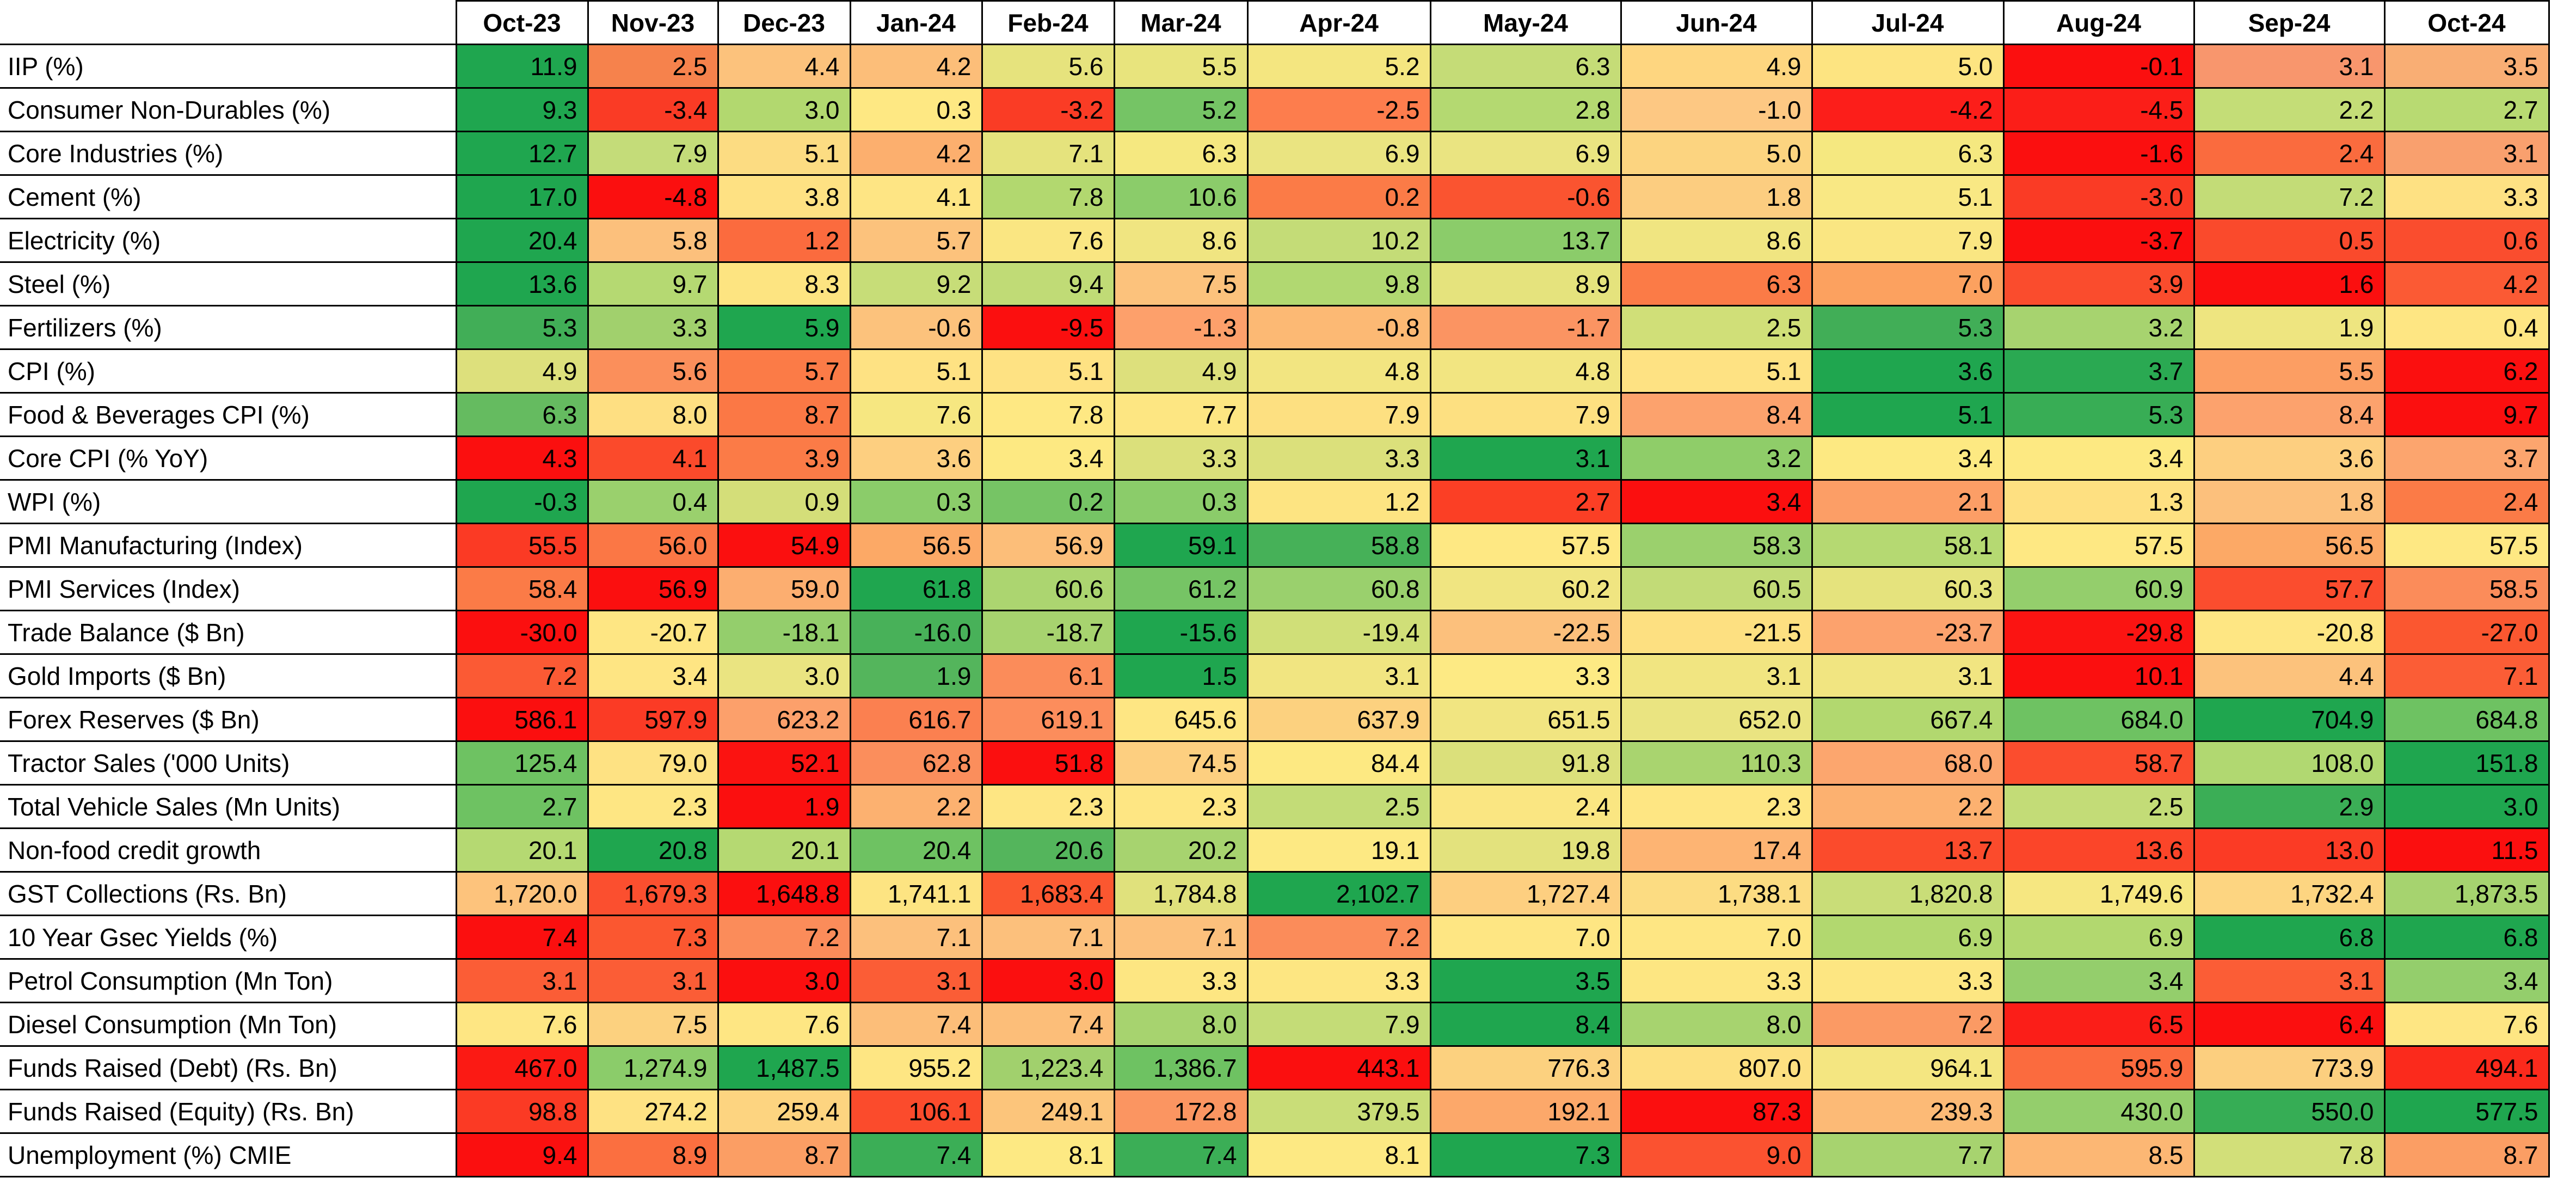  What do you see at coordinates (653, 1154) in the screenshot?
I see `value-cell: 8.9` at bounding box center [653, 1154].